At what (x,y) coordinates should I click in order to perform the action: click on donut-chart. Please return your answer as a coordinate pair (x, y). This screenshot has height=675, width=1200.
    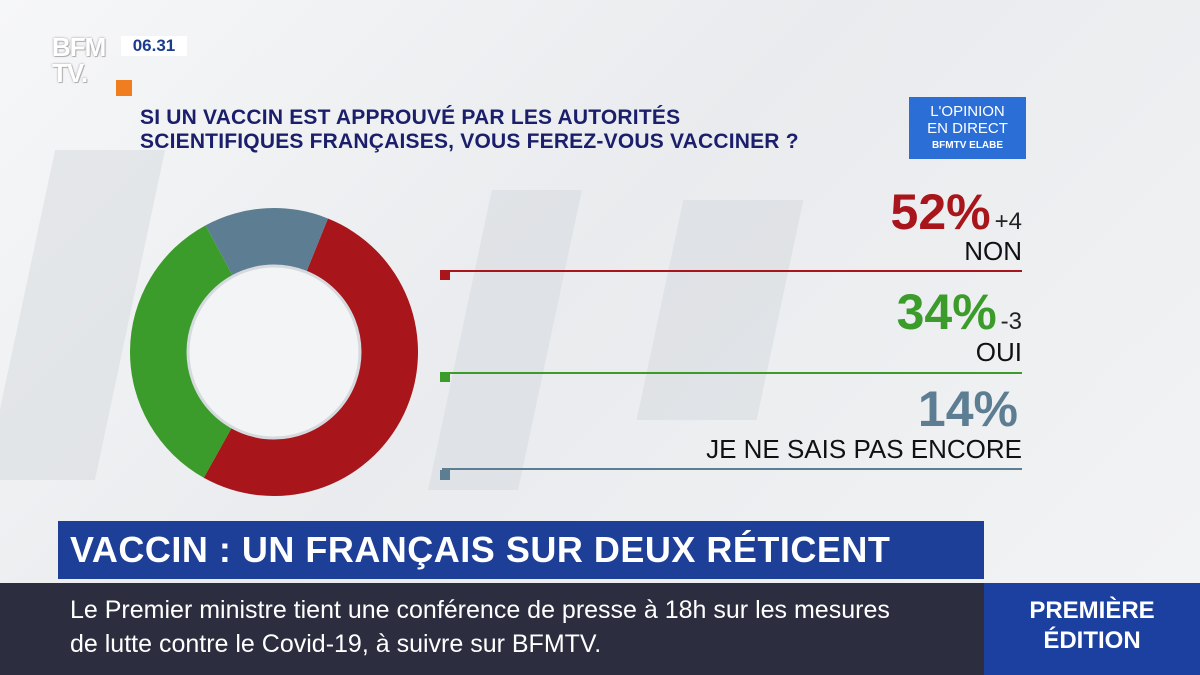
    Looking at the image, I should click on (274, 352).